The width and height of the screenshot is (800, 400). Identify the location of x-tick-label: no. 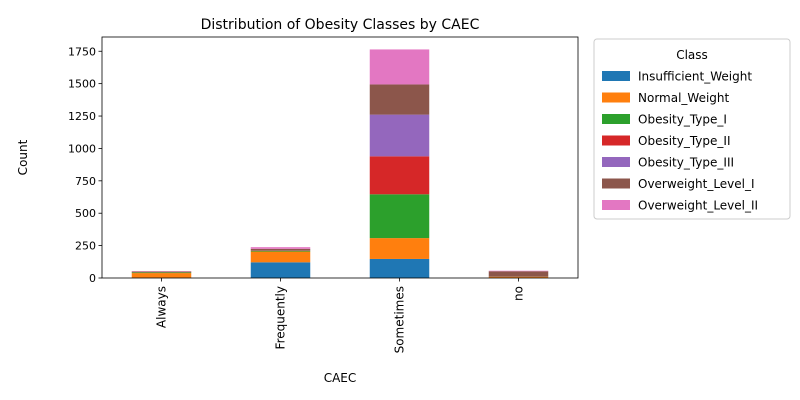
(519, 293).